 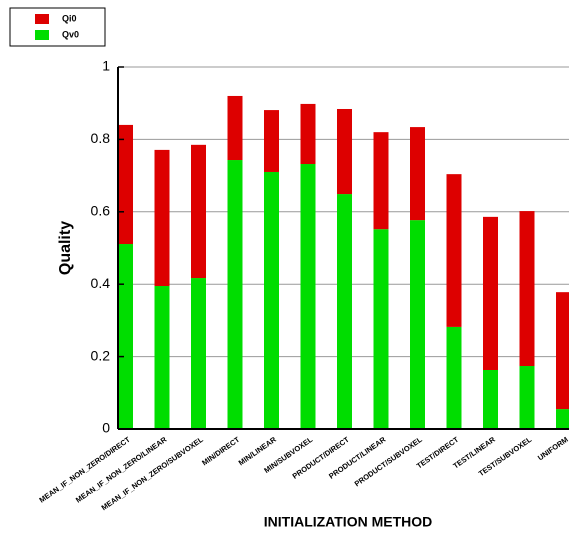 I want to click on x-tick-label: MIN/DIRECT, so click(x=220, y=451).